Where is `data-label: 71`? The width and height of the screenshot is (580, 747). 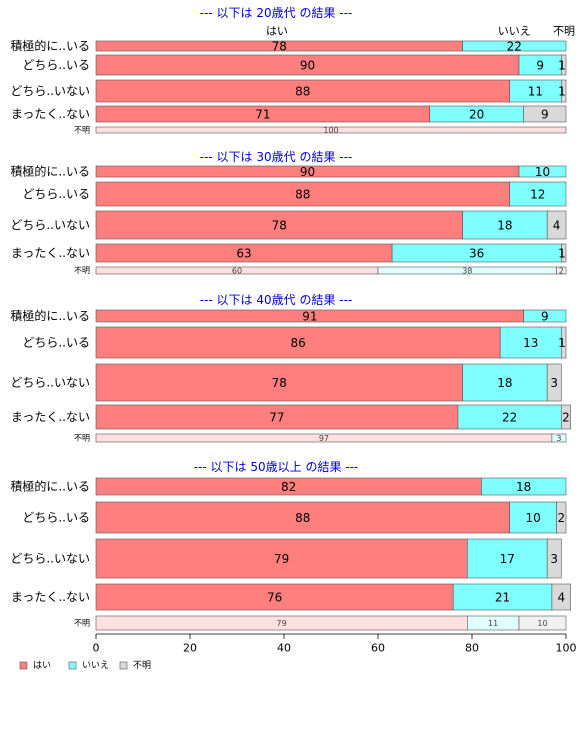
data-label: 71 is located at coordinates (262, 115).